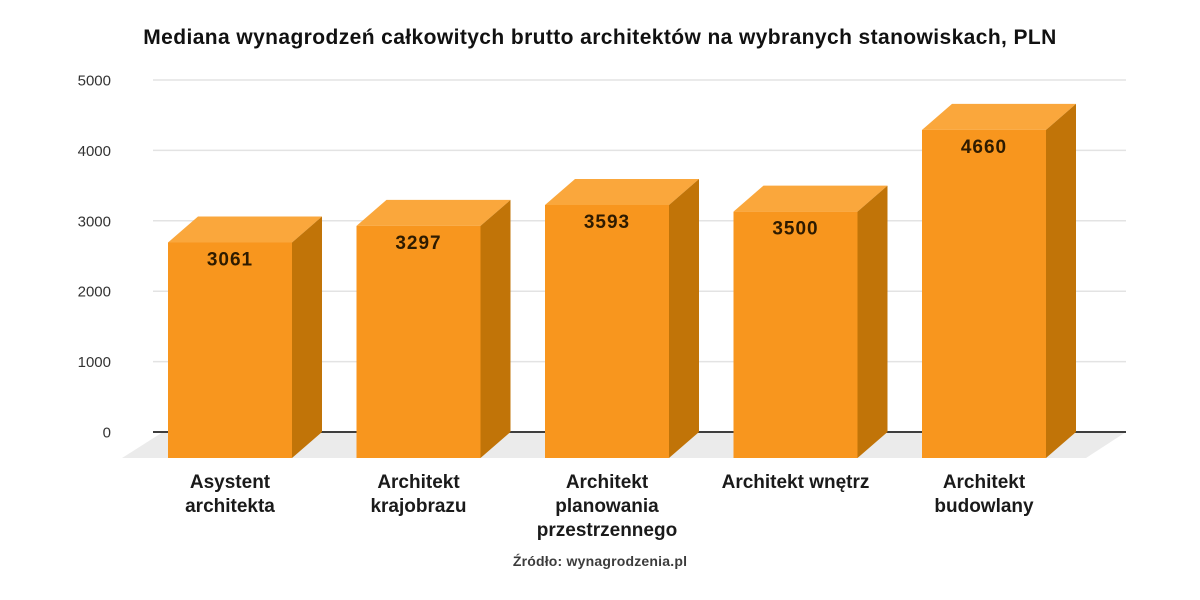 This screenshot has height=600, width=1200. What do you see at coordinates (94, 81) in the screenshot?
I see `y-tick-label-5000: 5000` at bounding box center [94, 81].